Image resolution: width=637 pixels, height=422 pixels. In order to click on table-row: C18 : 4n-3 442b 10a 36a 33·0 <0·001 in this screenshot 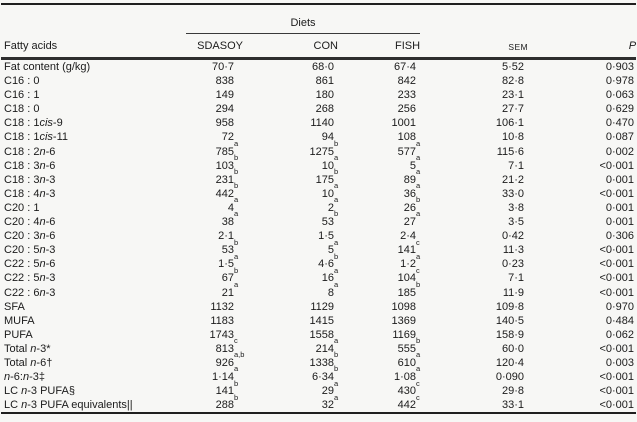, I will do `click(318, 191)`.